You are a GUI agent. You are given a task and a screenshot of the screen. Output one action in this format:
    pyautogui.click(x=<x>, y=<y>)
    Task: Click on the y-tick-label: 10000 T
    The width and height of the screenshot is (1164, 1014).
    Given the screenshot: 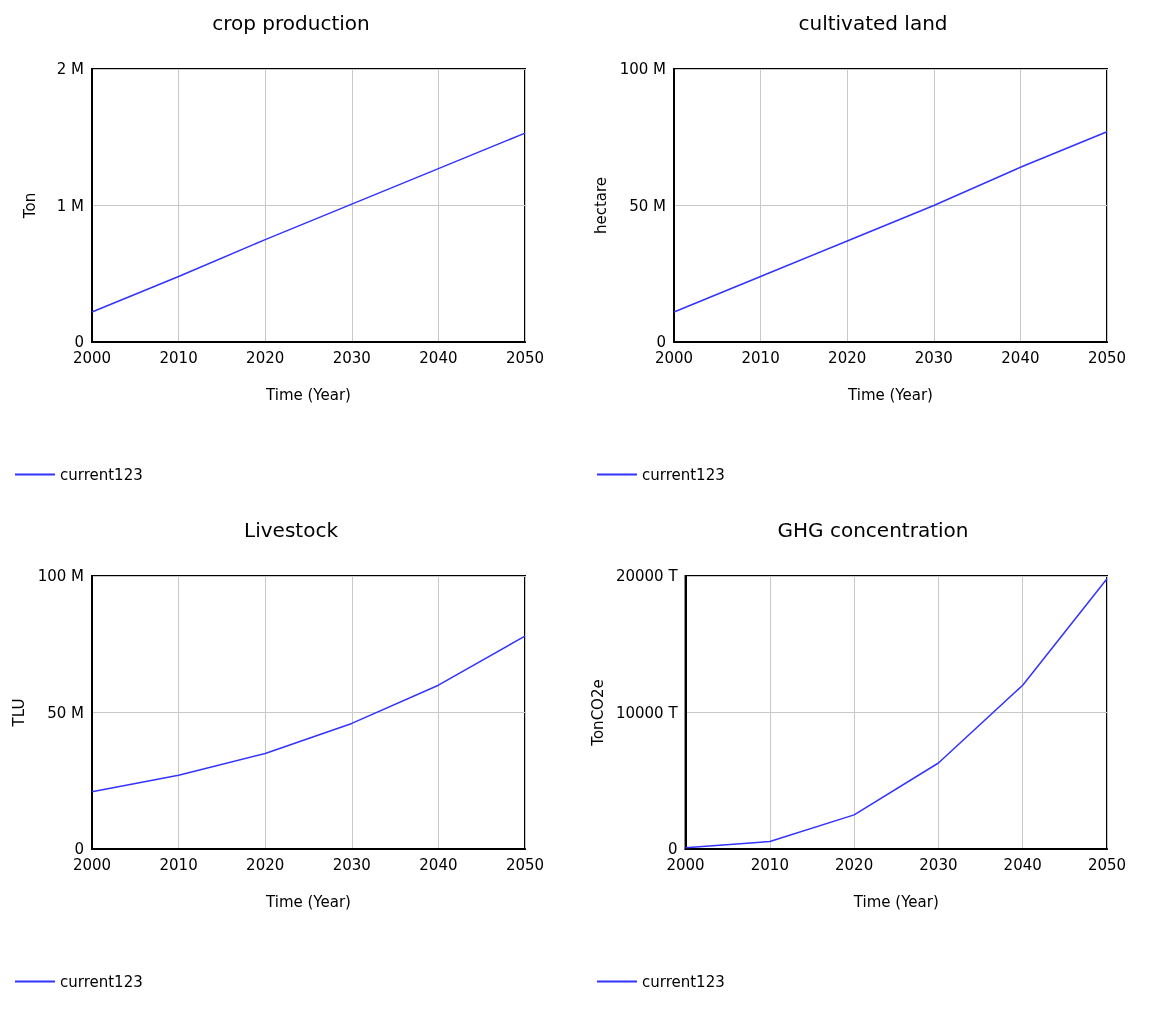 What is the action you would take?
    pyautogui.click(x=647, y=712)
    